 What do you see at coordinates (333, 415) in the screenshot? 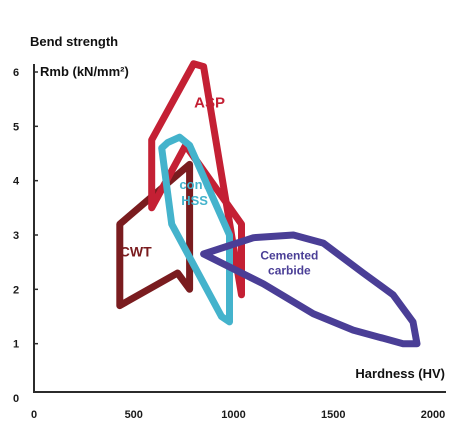
I see `x-tick-label: 1500` at bounding box center [333, 415].